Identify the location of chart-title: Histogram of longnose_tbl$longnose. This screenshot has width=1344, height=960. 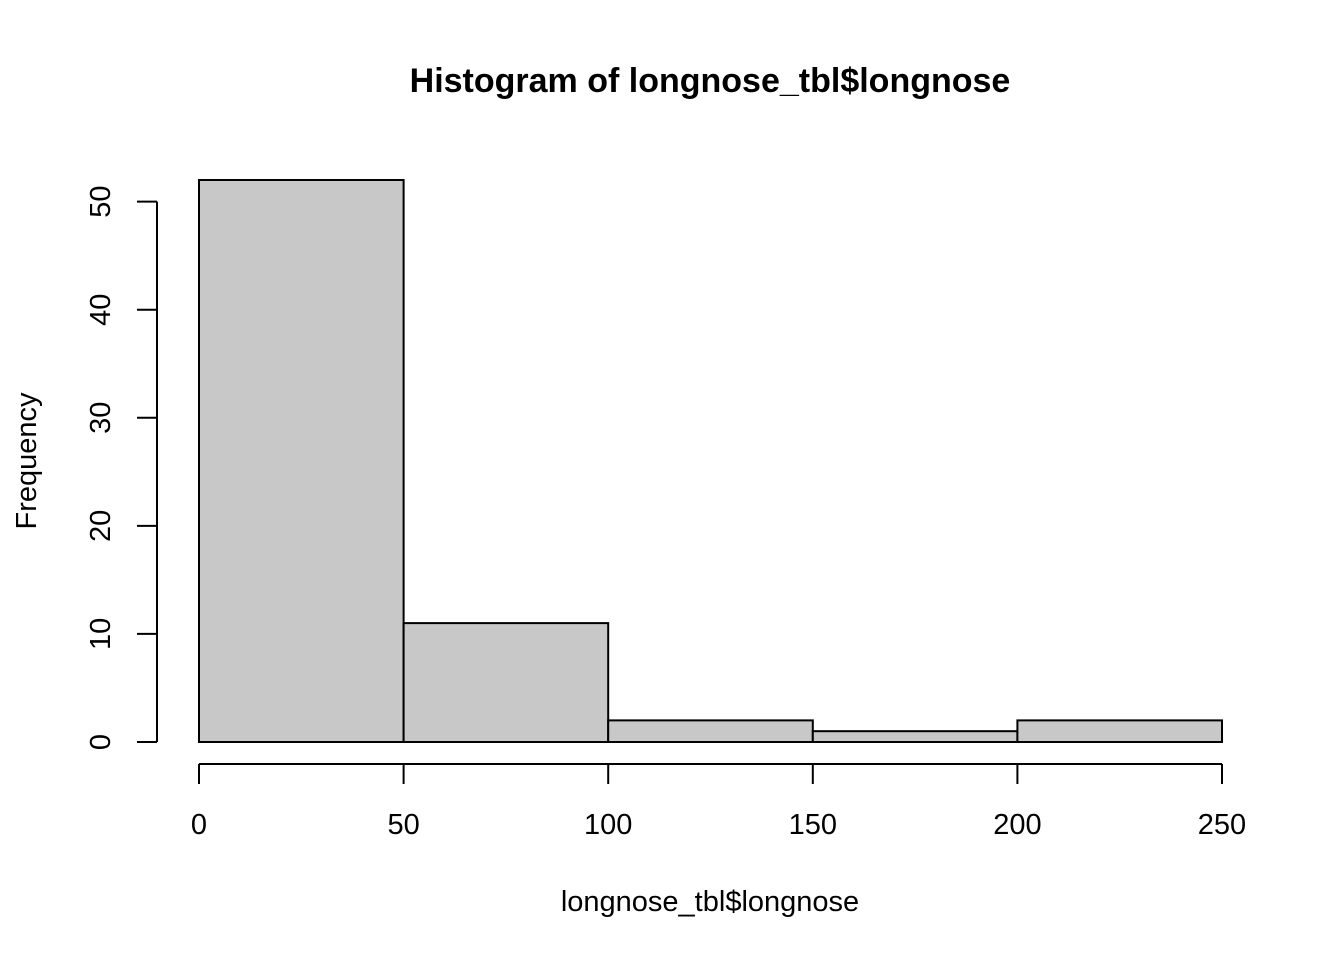
(710, 81).